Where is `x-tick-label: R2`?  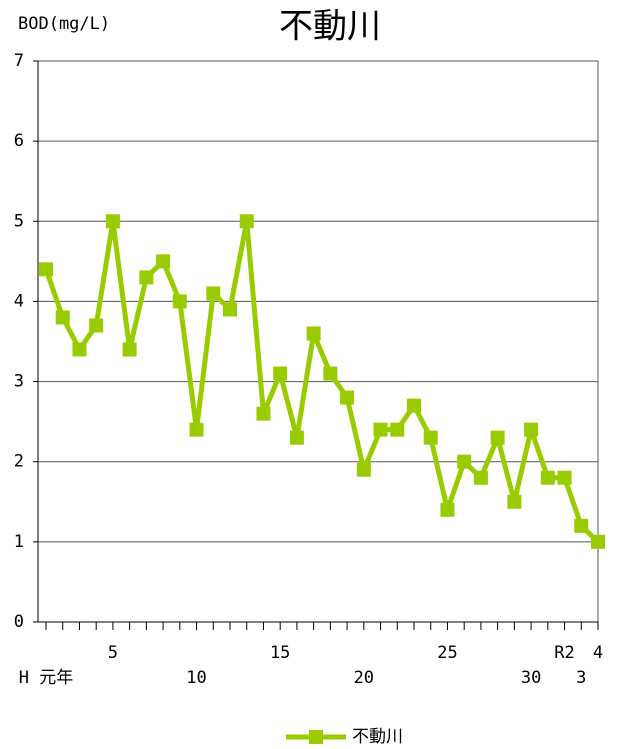 x-tick-label: R2 is located at coordinates (564, 653).